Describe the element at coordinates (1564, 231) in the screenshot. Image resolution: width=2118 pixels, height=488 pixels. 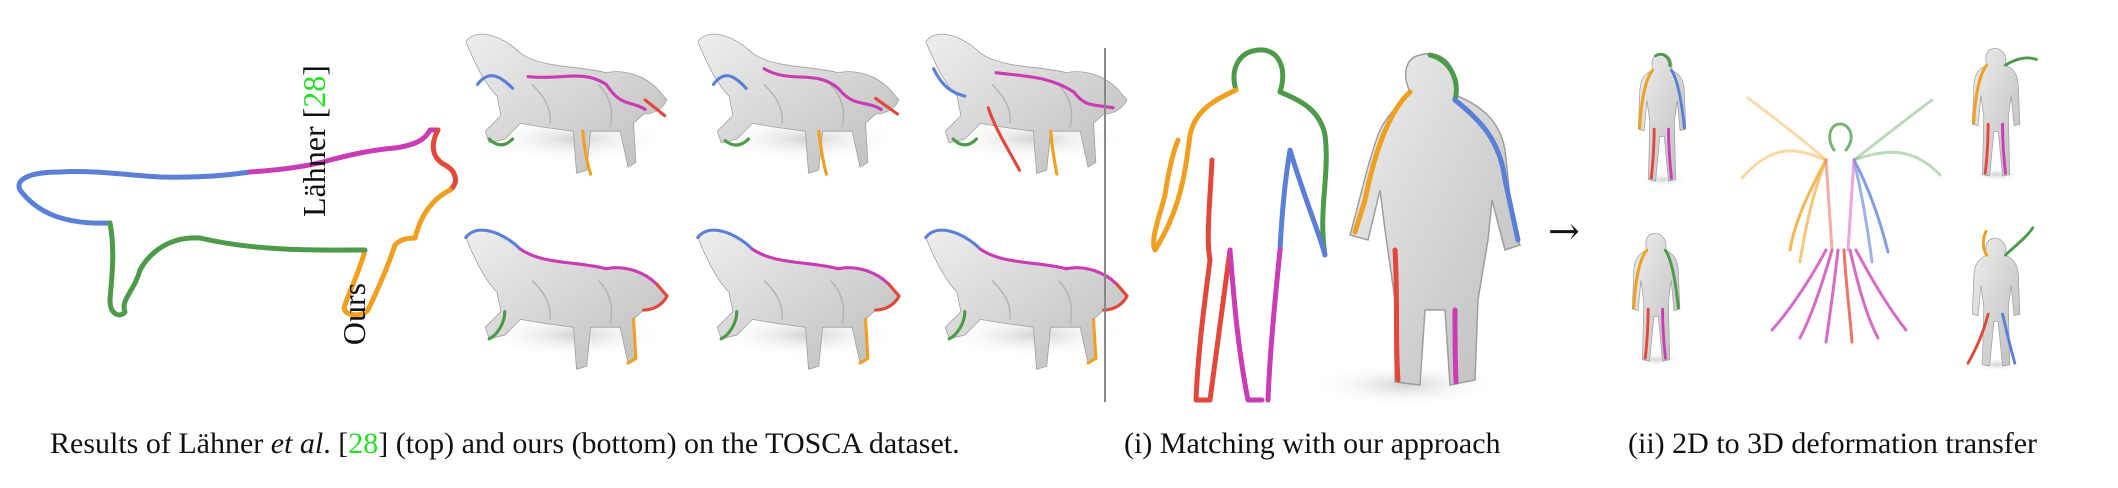
I see `transfer-arrow: →` at that location.